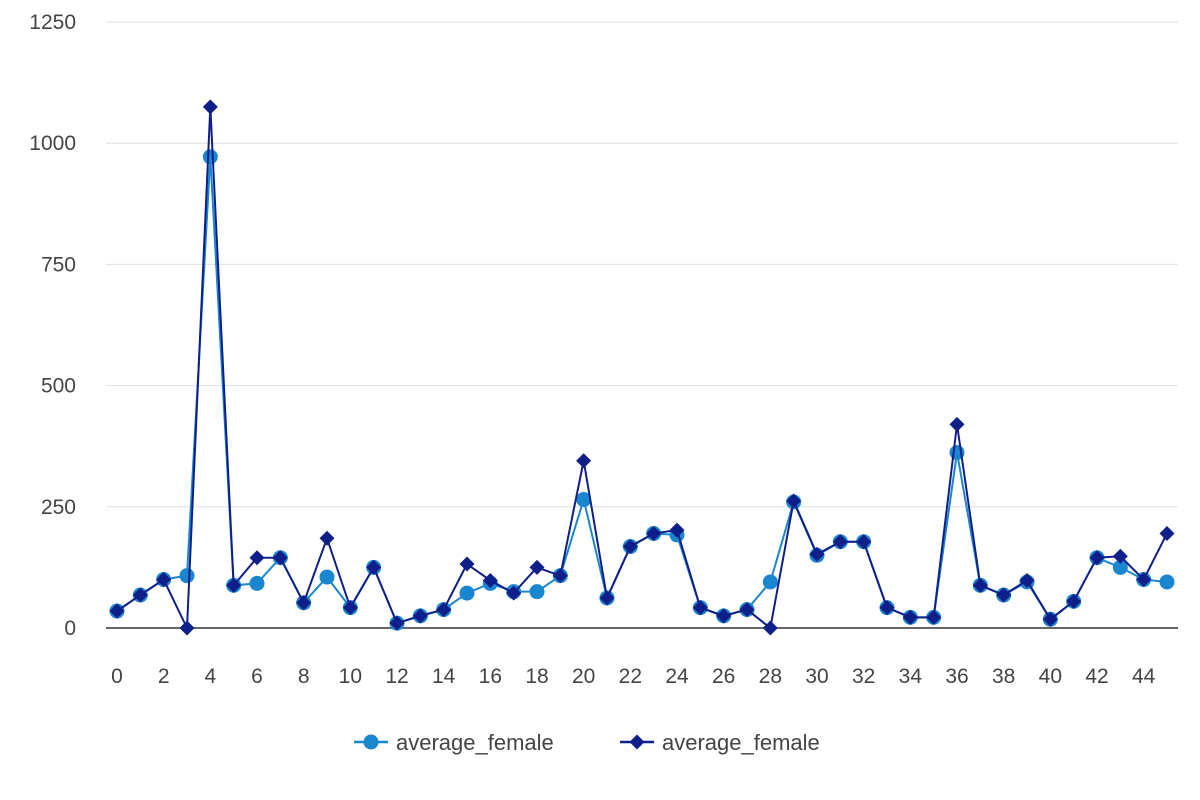 The image size is (1200, 800). Describe the element at coordinates (117, 676) in the screenshot. I see `x-tick-label: 0` at that location.